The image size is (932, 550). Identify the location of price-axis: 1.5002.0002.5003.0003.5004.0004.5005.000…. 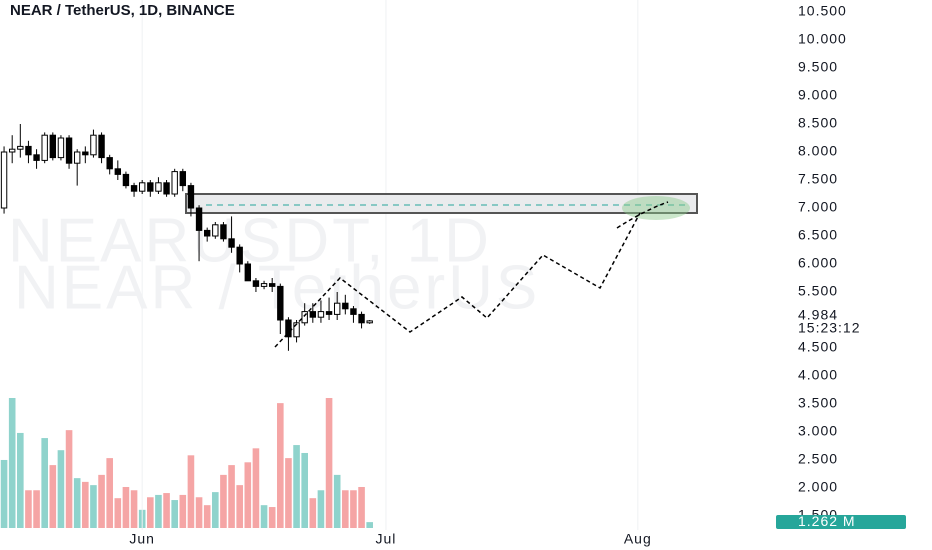
(843, 266).